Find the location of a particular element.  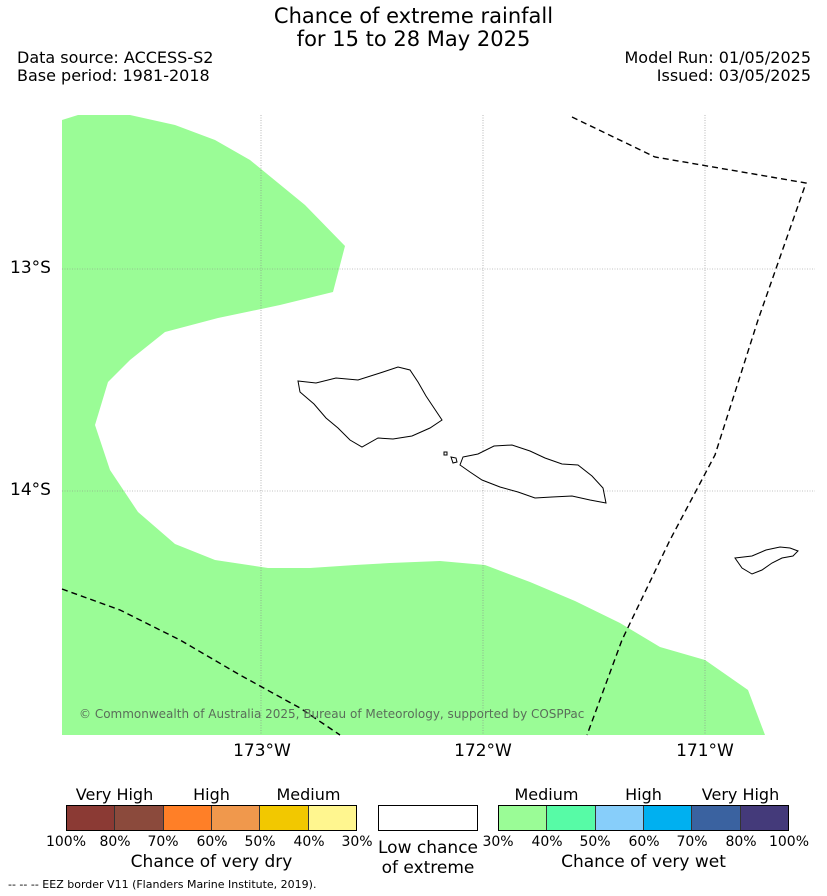

dry-tick: 50% is located at coordinates (260, 842).